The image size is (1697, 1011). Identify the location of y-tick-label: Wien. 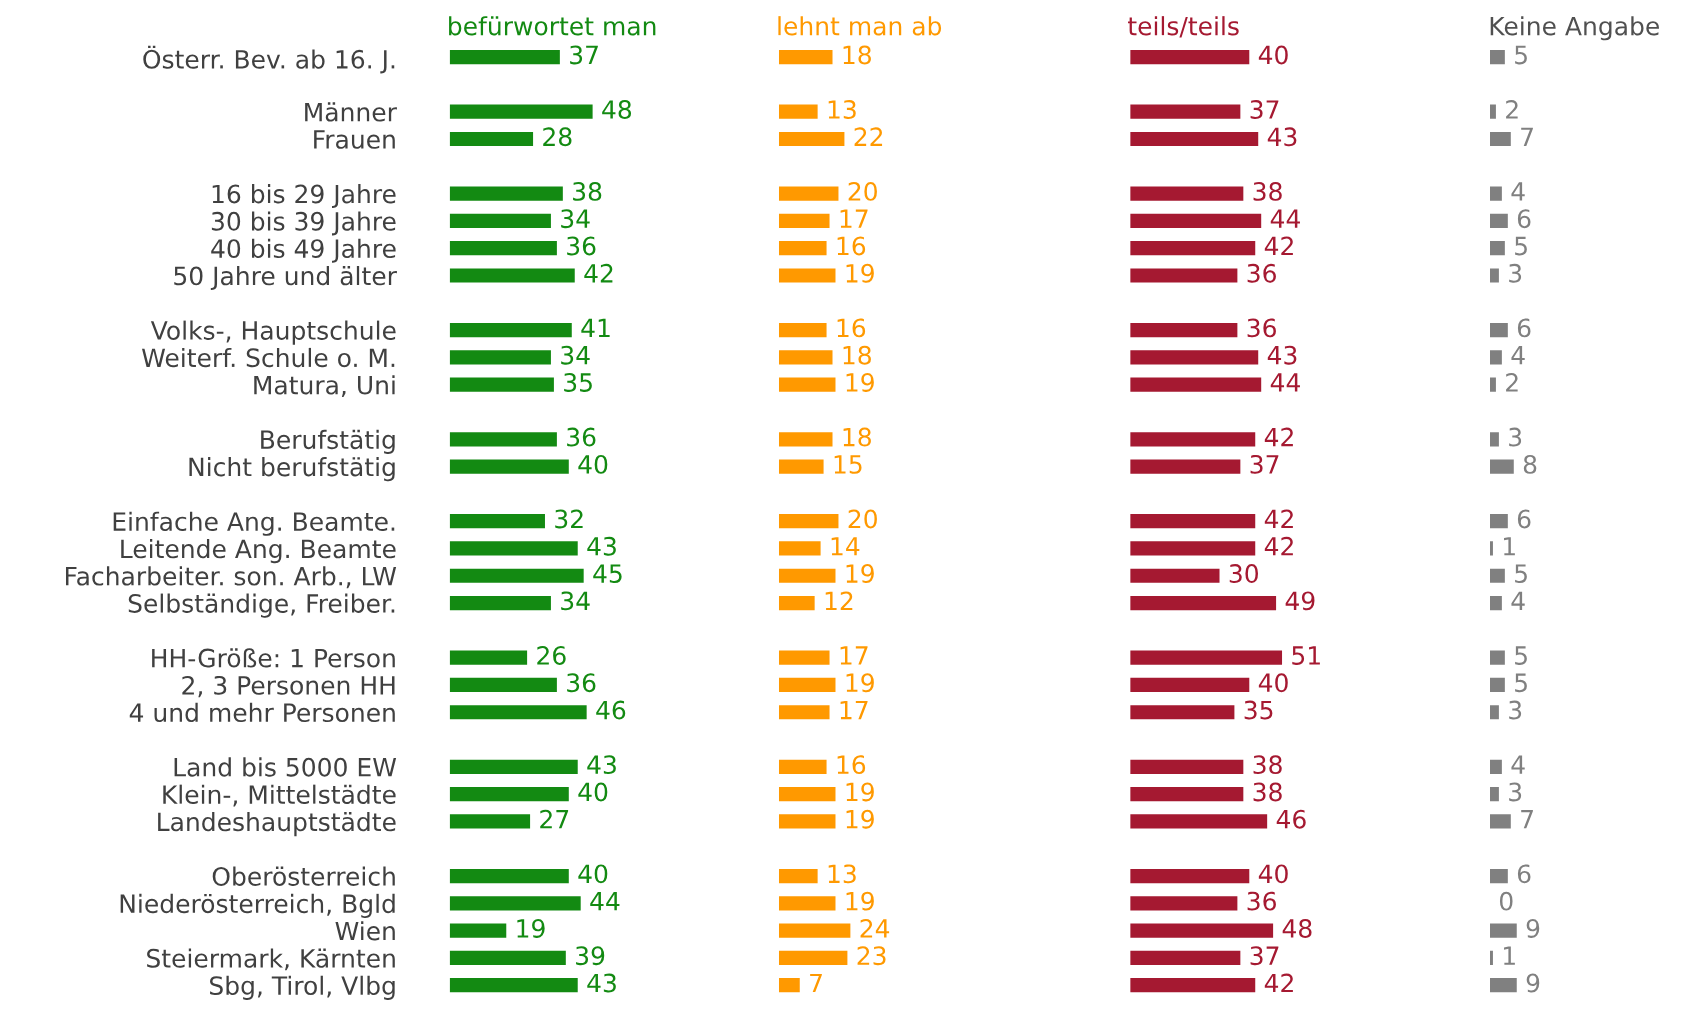
(365, 931).